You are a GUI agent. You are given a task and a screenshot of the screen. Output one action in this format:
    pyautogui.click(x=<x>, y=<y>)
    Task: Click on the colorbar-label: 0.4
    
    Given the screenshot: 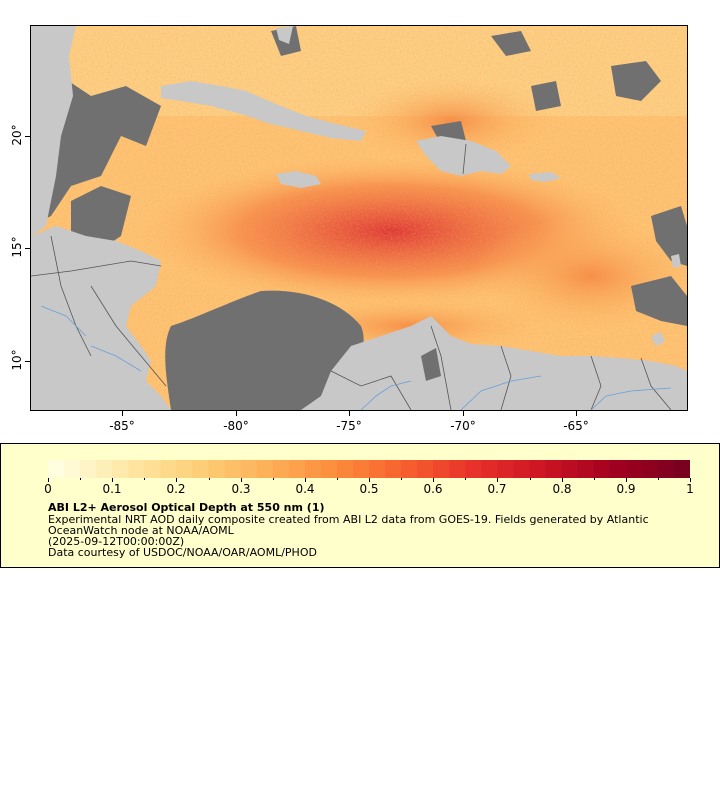 What is the action you would take?
    pyautogui.click(x=305, y=489)
    